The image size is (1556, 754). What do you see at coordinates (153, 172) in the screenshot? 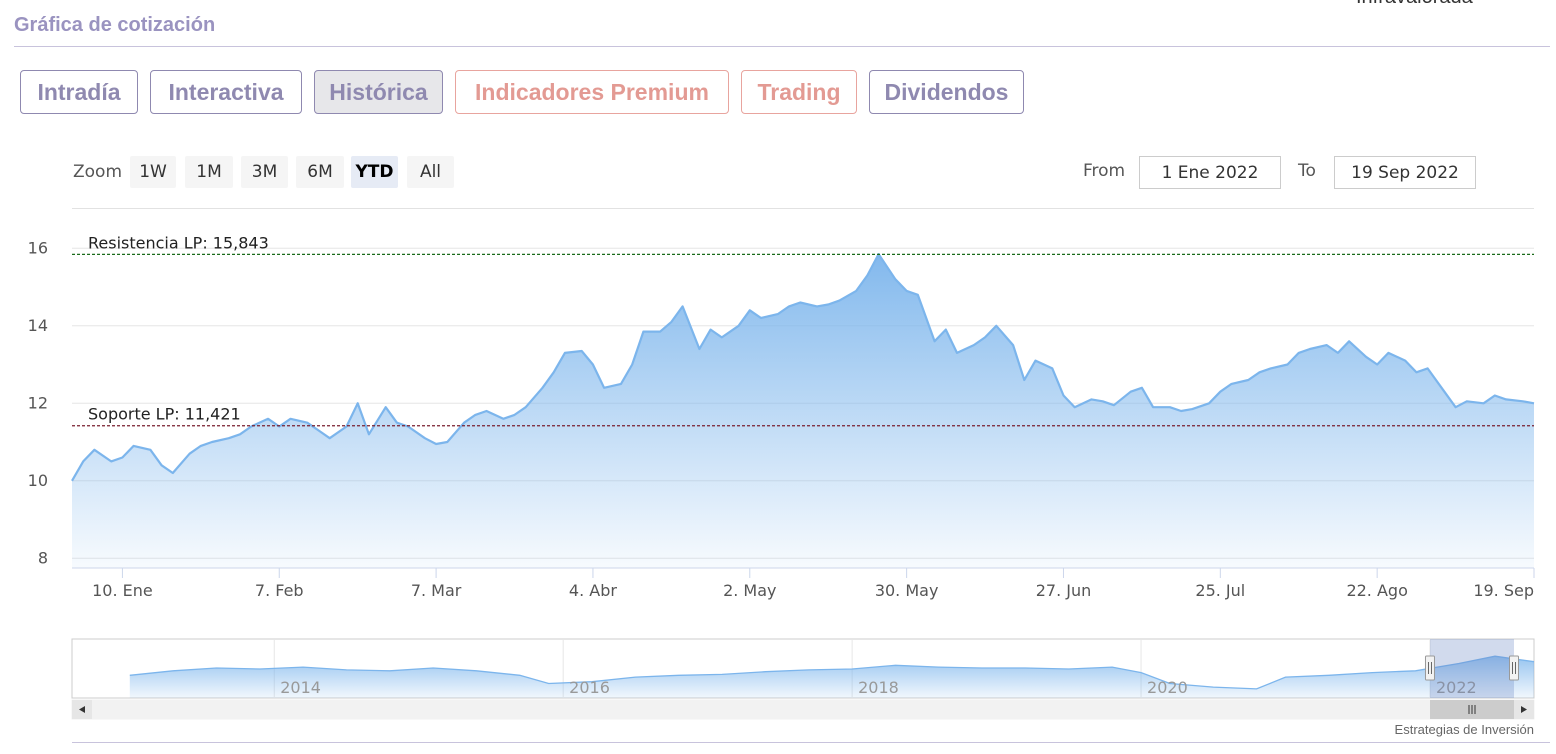
I see `zoom-1w-button: 1W` at bounding box center [153, 172].